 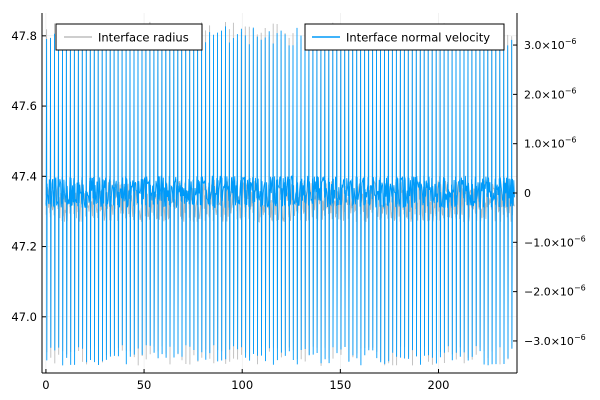 What do you see at coordinates (24, 247) in the screenshot?
I see `yl-tick-label-1: 47.2` at bounding box center [24, 247].